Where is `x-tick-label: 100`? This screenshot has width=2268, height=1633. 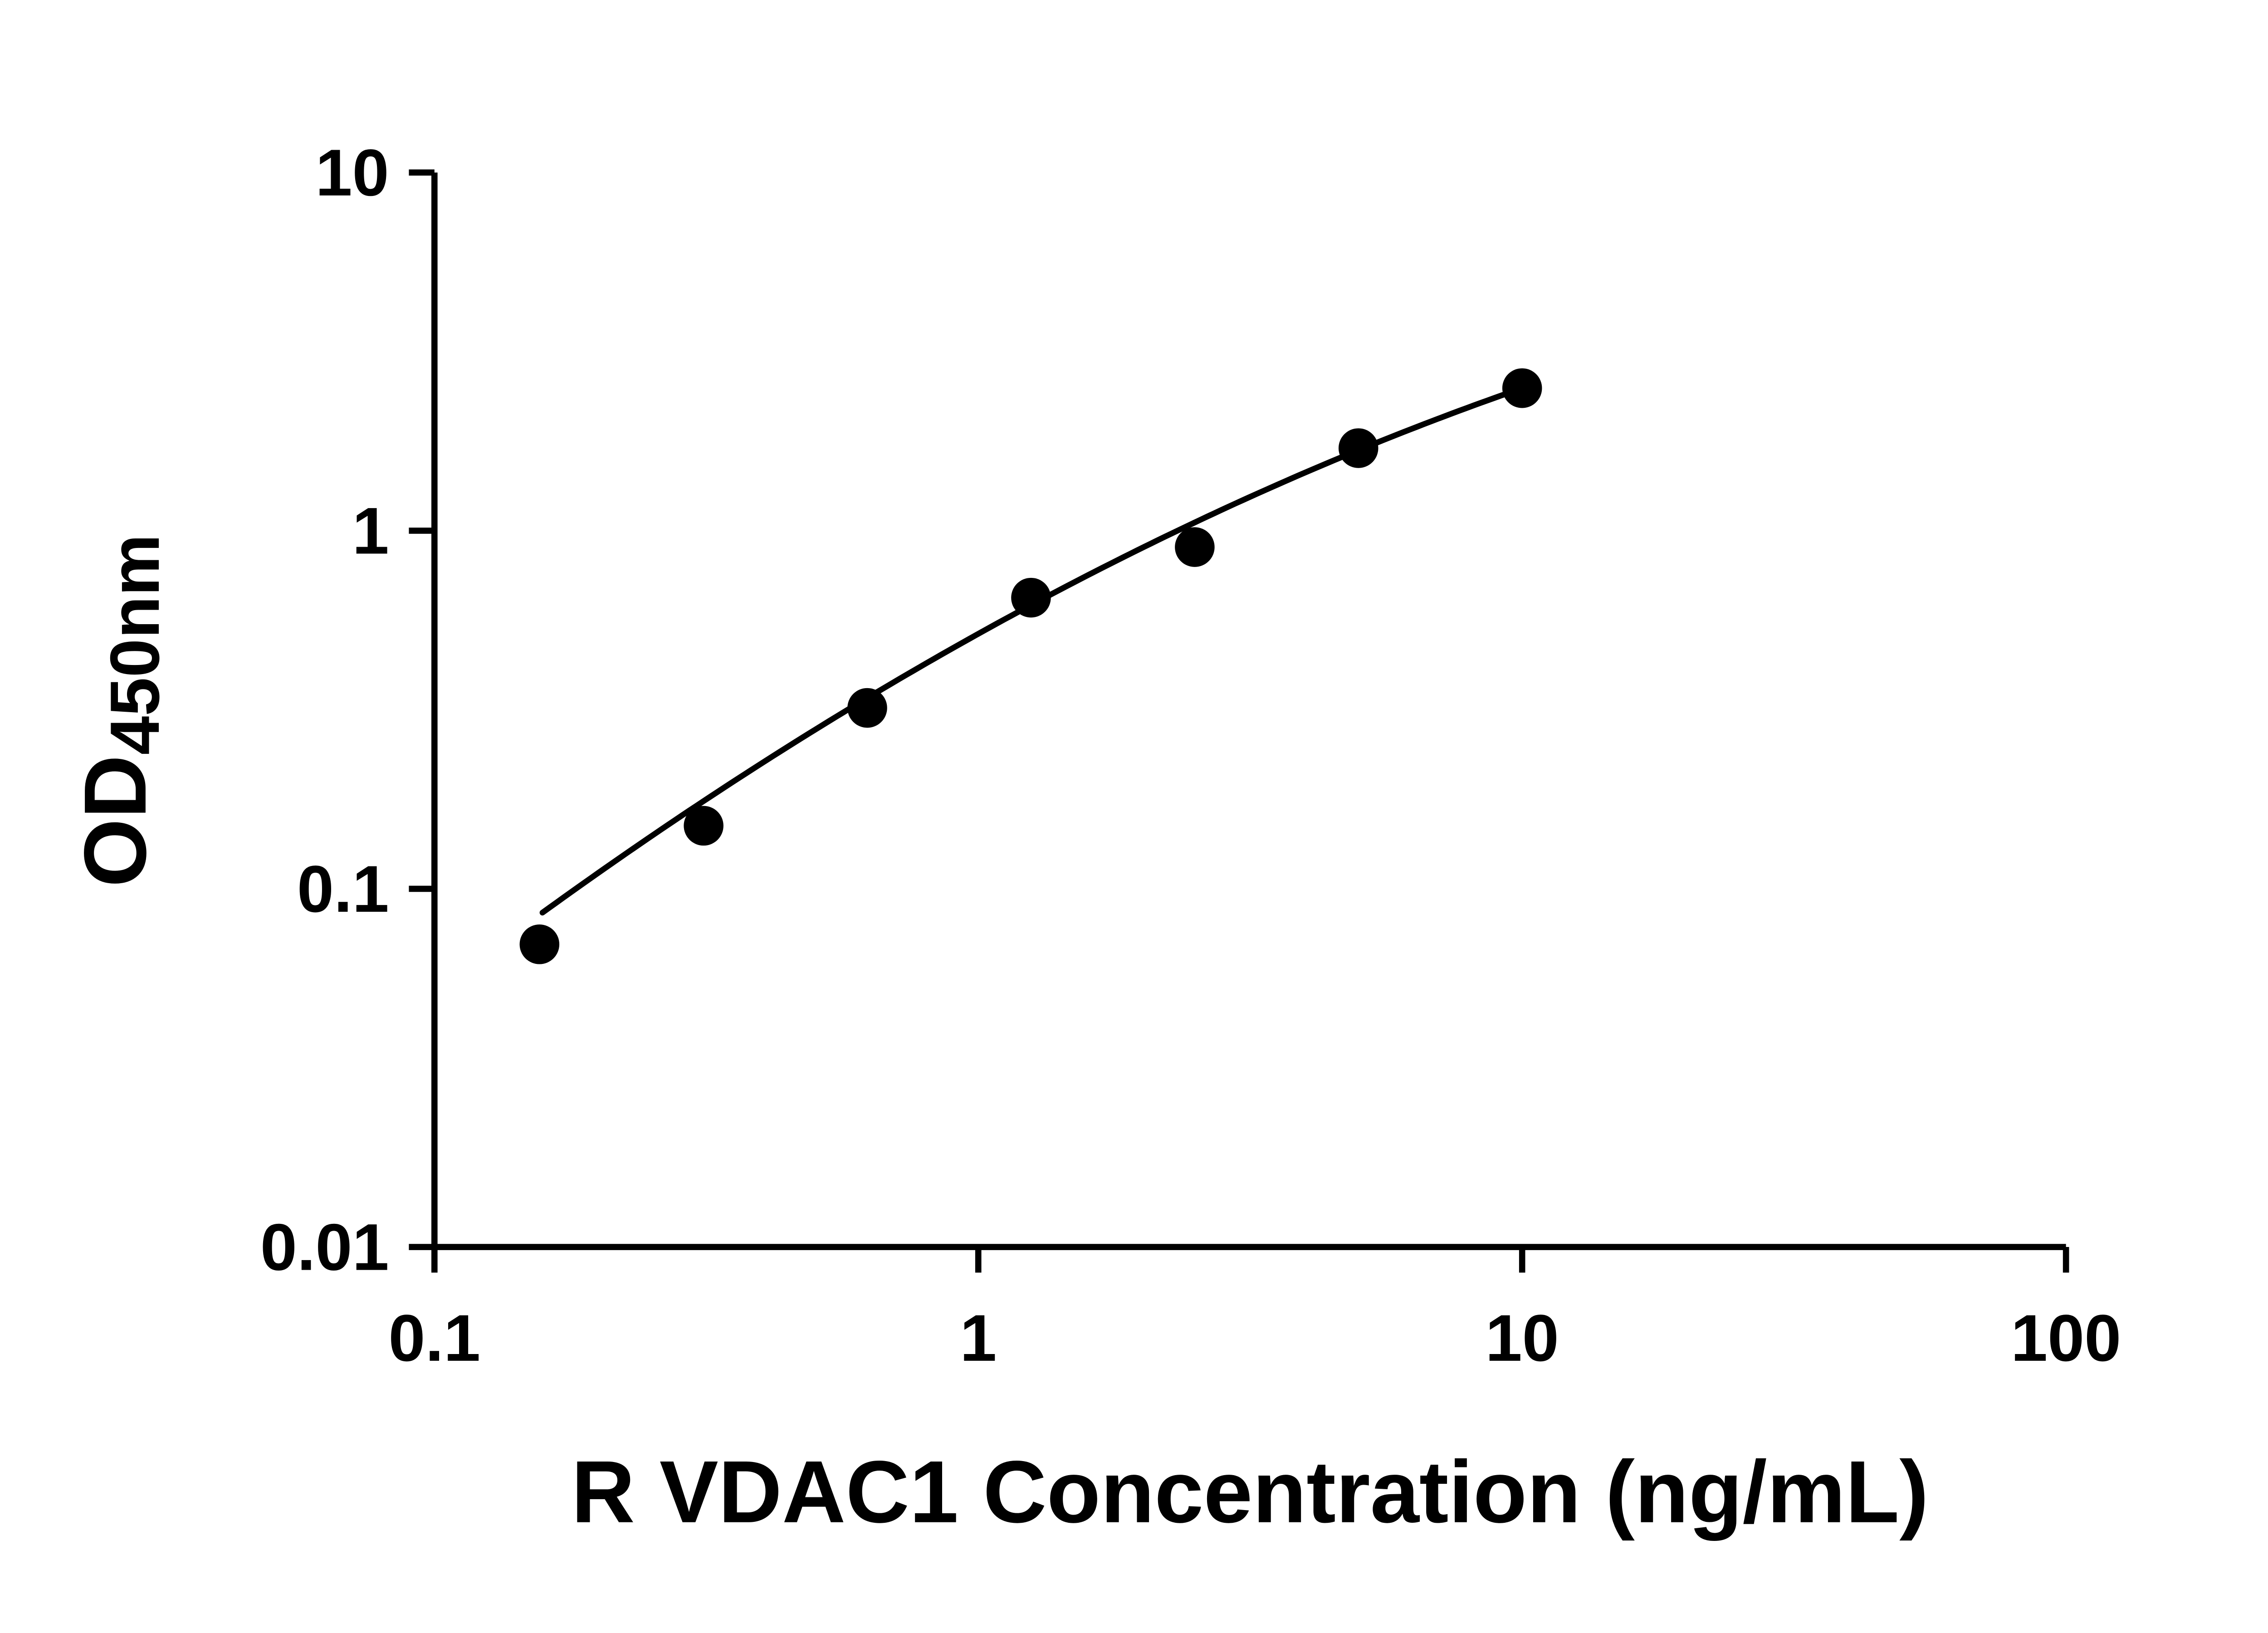 x-tick-label: 100 is located at coordinates (2066, 1338).